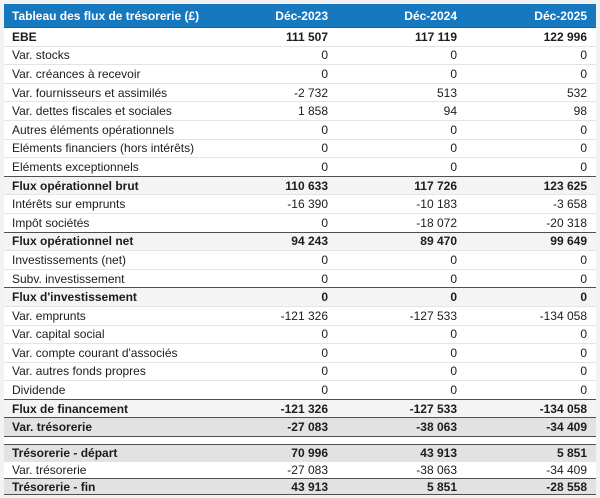 Image resolution: width=600 pixels, height=498 pixels. Describe the element at coordinates (105, 222) in the screenshot. I see `row-label: Impôt sociétés` at that location.